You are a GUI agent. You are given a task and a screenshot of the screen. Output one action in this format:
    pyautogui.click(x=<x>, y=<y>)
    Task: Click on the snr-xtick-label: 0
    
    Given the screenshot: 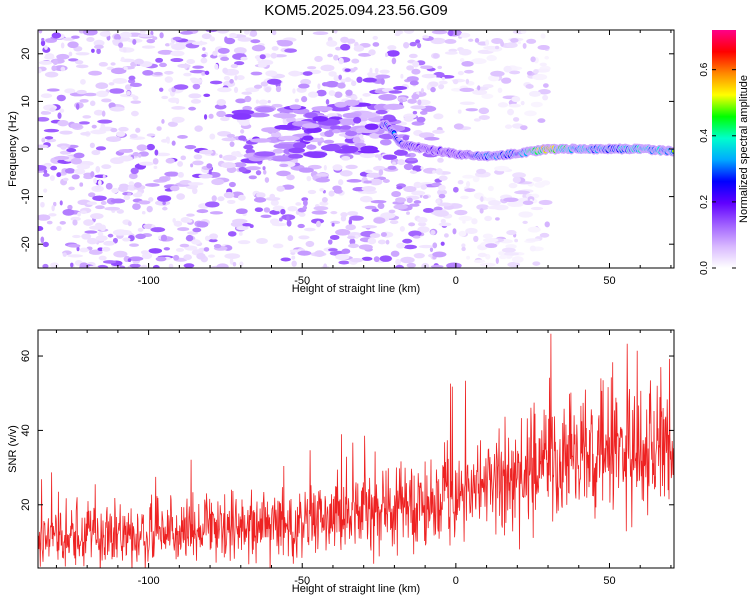 What is the action you would take?
    pyautogui.click(x=456, y=581)
    